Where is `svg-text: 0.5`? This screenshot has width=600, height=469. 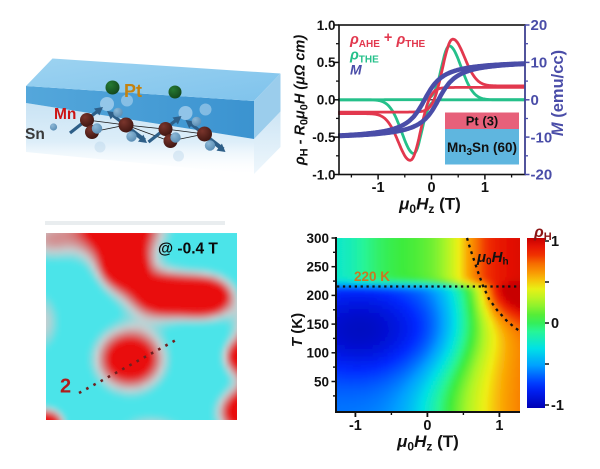 svg-text: 0.5 is located at coordinates (326, 62).